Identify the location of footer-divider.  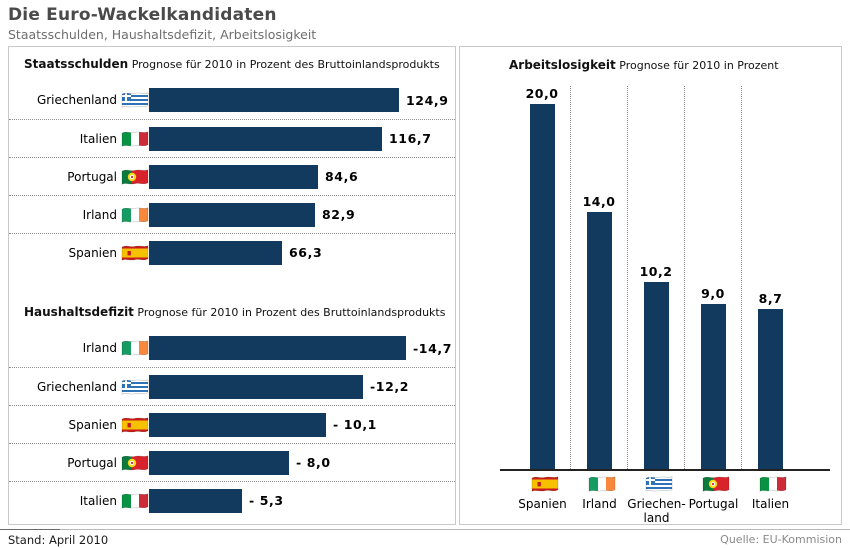
(425, 529).